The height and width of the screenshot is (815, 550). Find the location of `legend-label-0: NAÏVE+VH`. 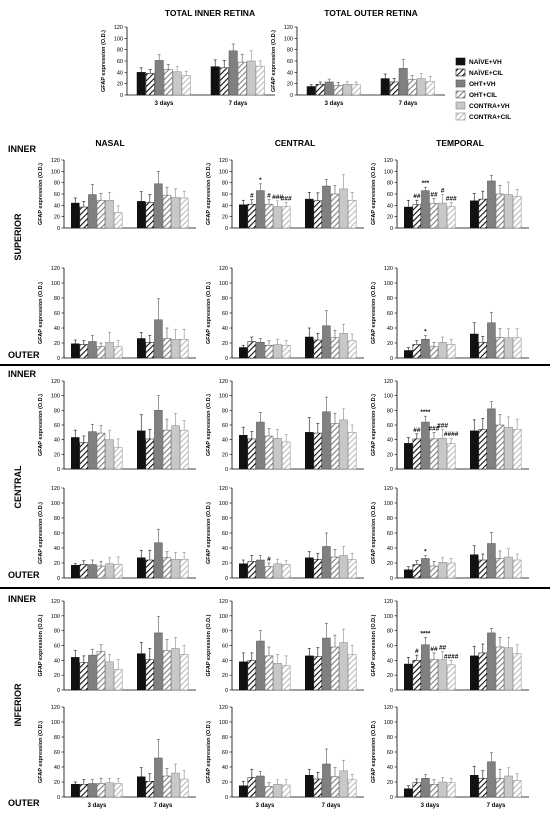

legend-label-0: NAÏVE+VH is located at coordinates (485, 62).